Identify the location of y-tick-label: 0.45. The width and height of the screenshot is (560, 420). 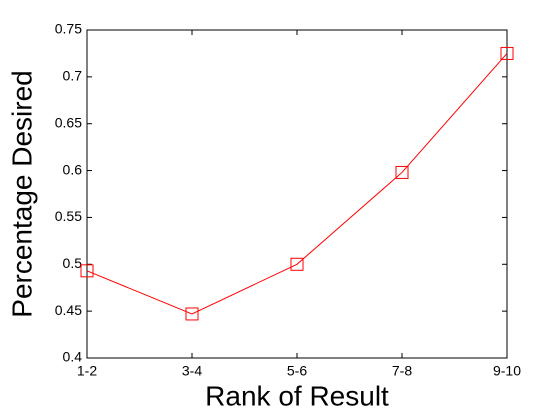
(68, 310).